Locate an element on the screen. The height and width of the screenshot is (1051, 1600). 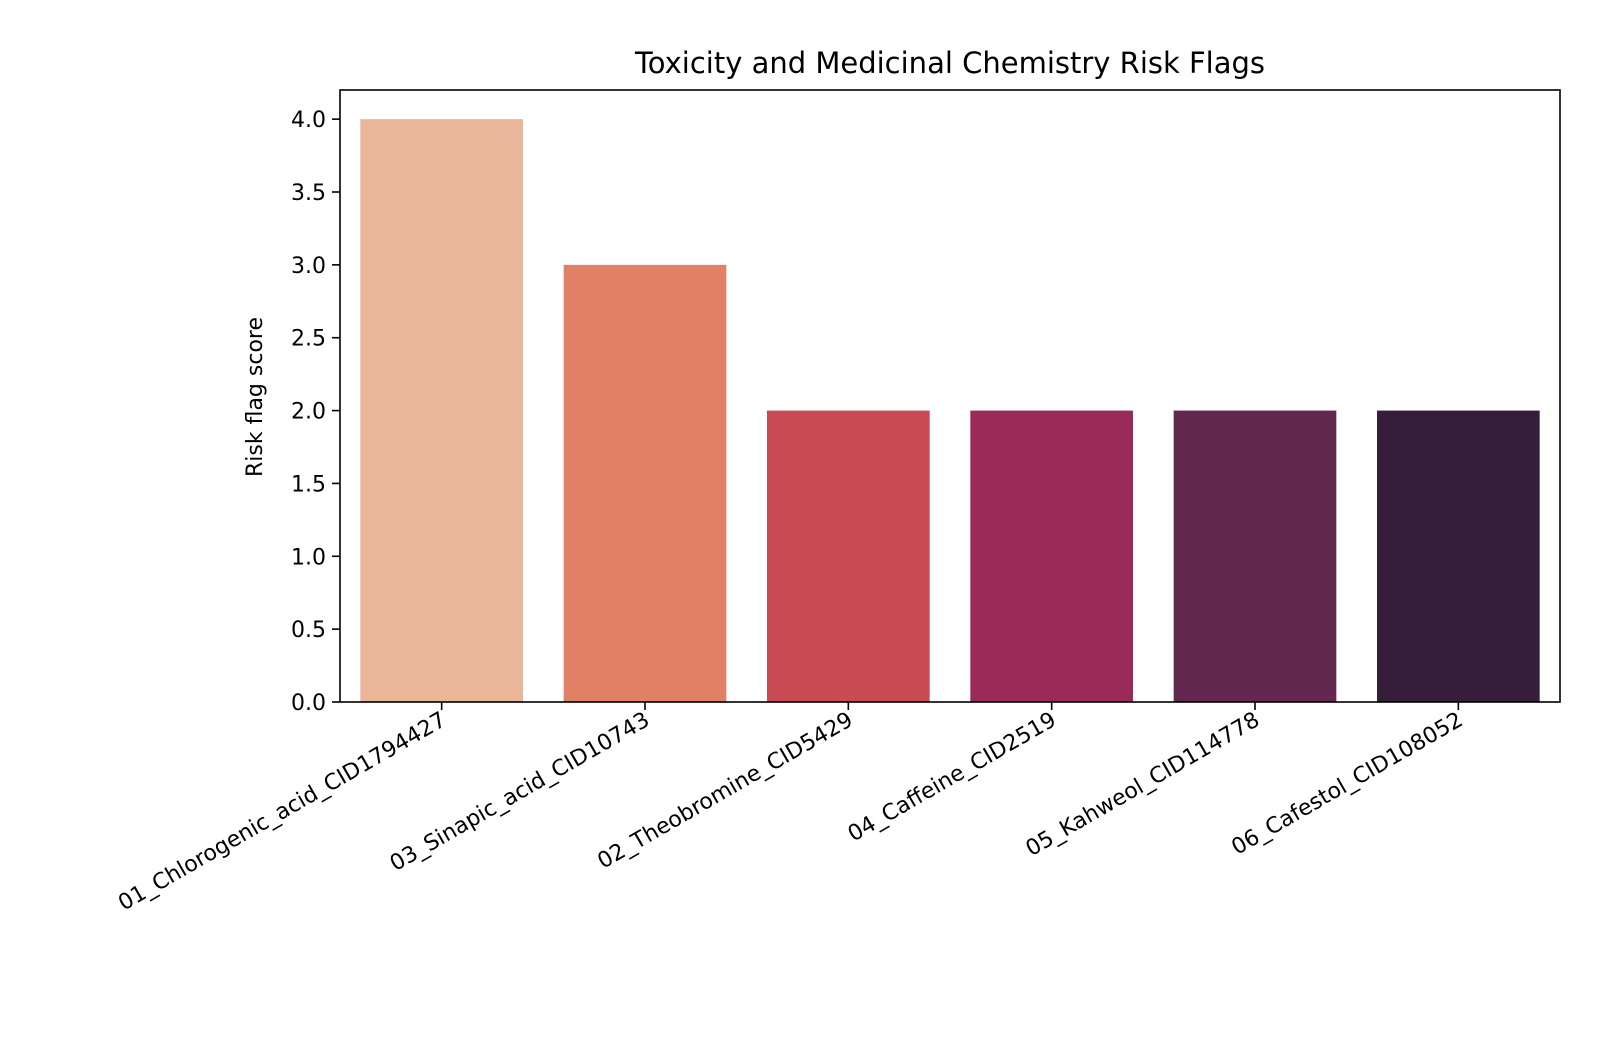
y-tick-label: 3.5 is located at coordinates (308, 193).